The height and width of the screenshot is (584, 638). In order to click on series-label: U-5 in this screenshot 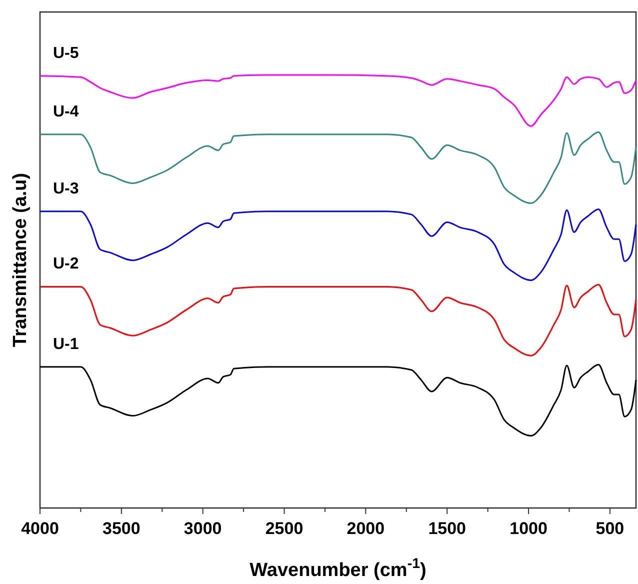, I will do `click(66, 53)`.